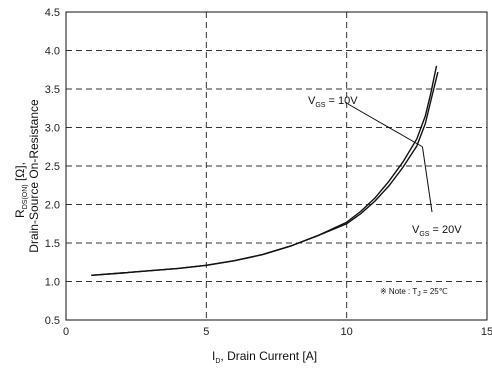  What do you see at coordinates (437, 231) in the screenshot?
I see `vgs20-label: VGS = 20V` at bounding box center [437, 231].